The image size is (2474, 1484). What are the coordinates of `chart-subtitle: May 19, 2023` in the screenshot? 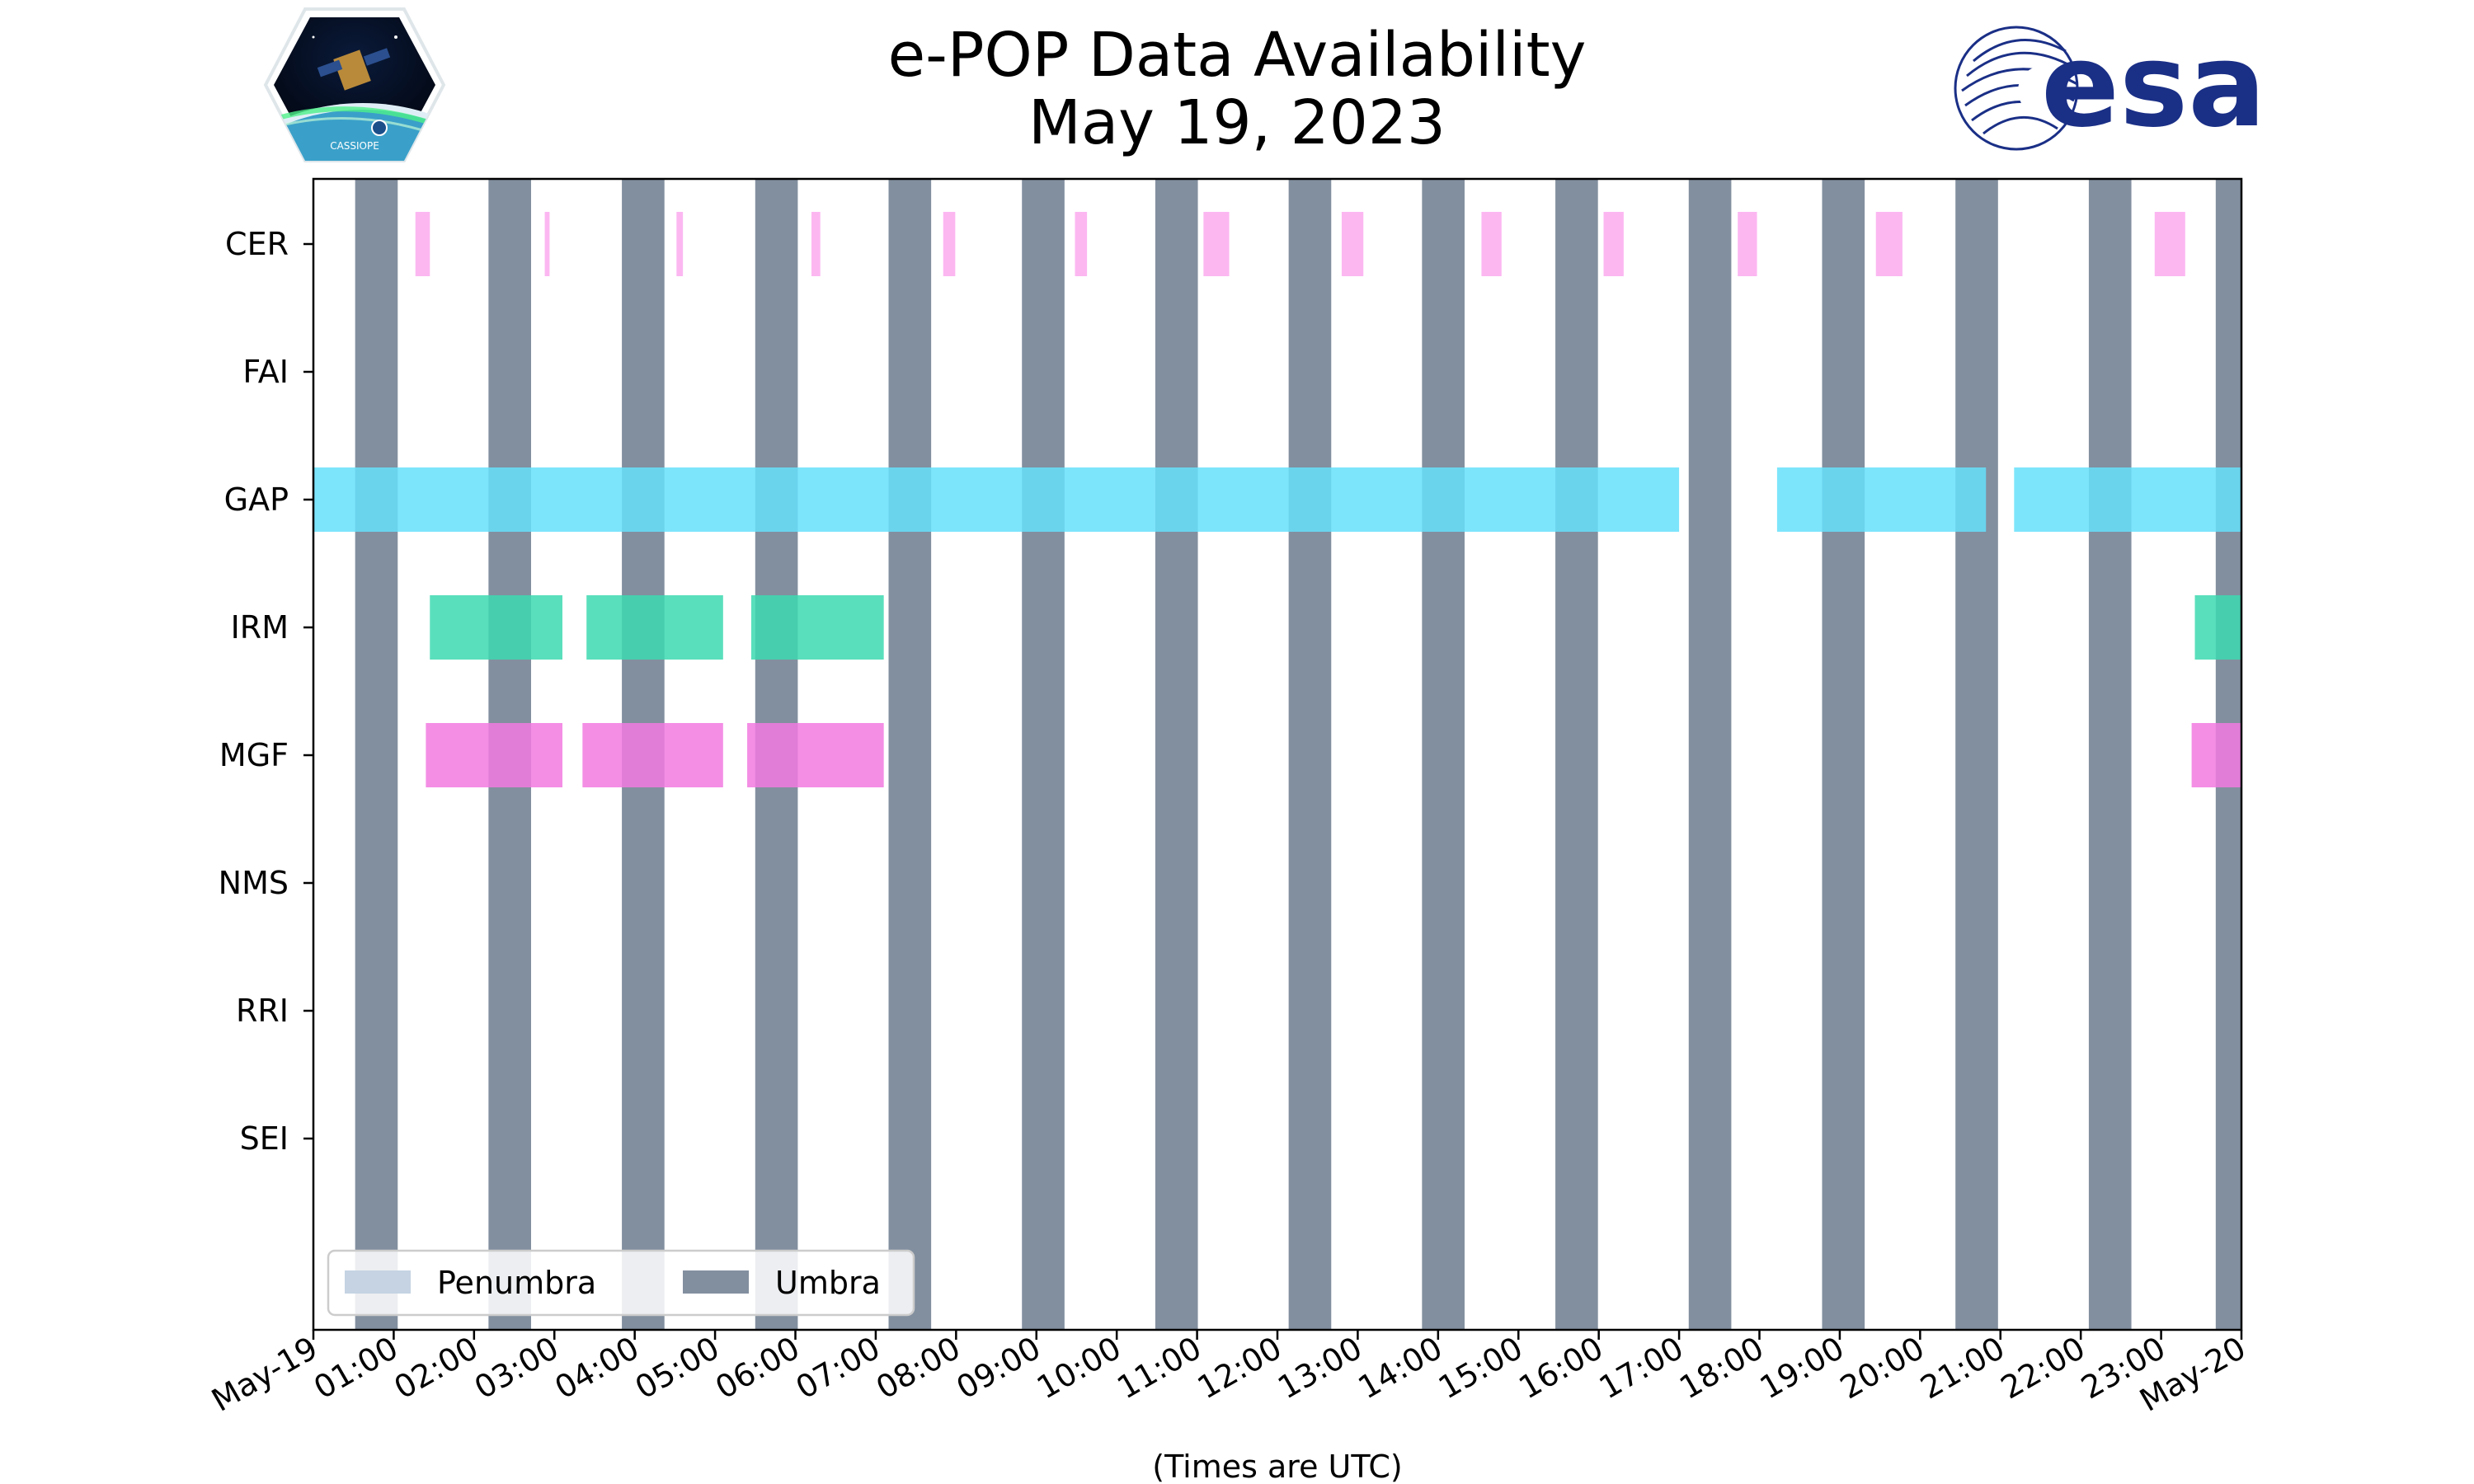 It's located at (1237, 122).